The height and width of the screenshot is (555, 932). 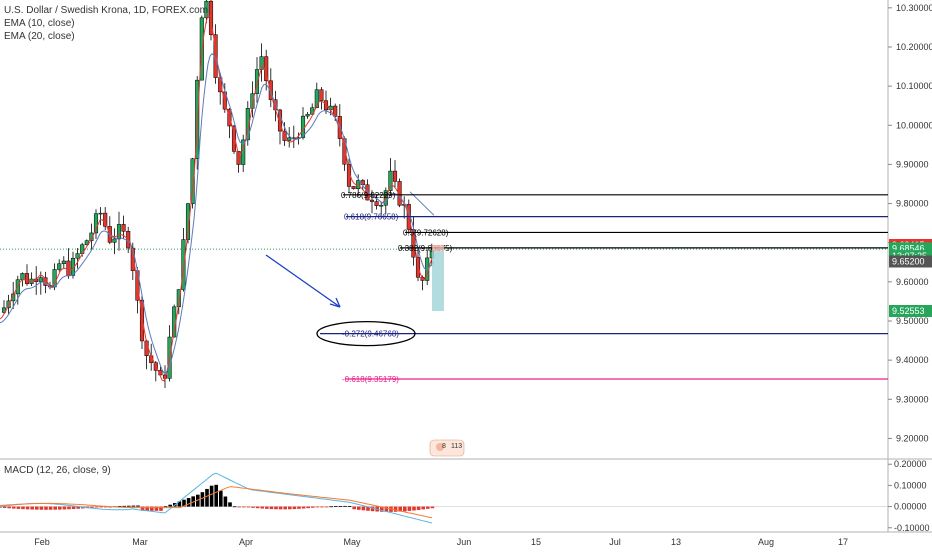 I want to click on time-tick-label: Mar, so click(x=140, y=542).